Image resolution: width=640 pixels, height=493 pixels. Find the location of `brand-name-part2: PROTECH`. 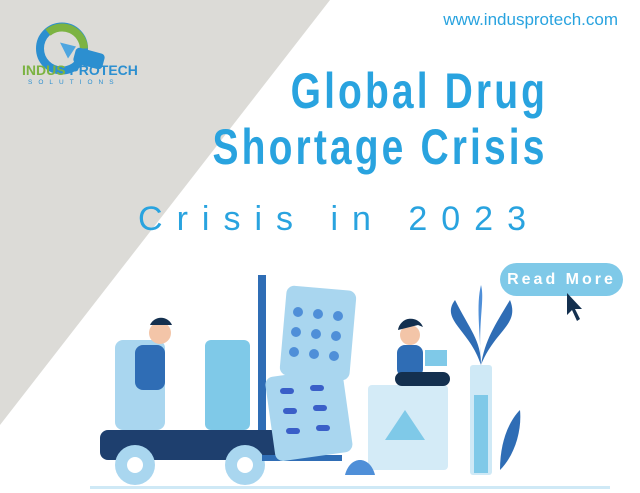

brand-name-part2: PROTECH is located at coordinates (103, 70).